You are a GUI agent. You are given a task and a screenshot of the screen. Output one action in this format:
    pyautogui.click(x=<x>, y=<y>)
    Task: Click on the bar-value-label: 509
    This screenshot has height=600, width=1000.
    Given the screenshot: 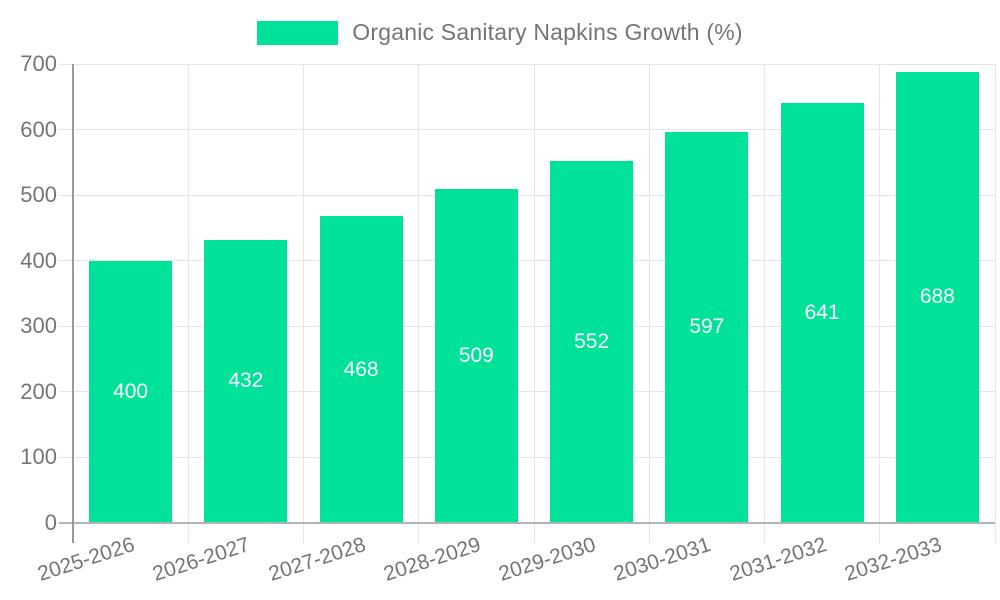 What is the action you would take?
    pyautogui.click(x=476, y=356)
    